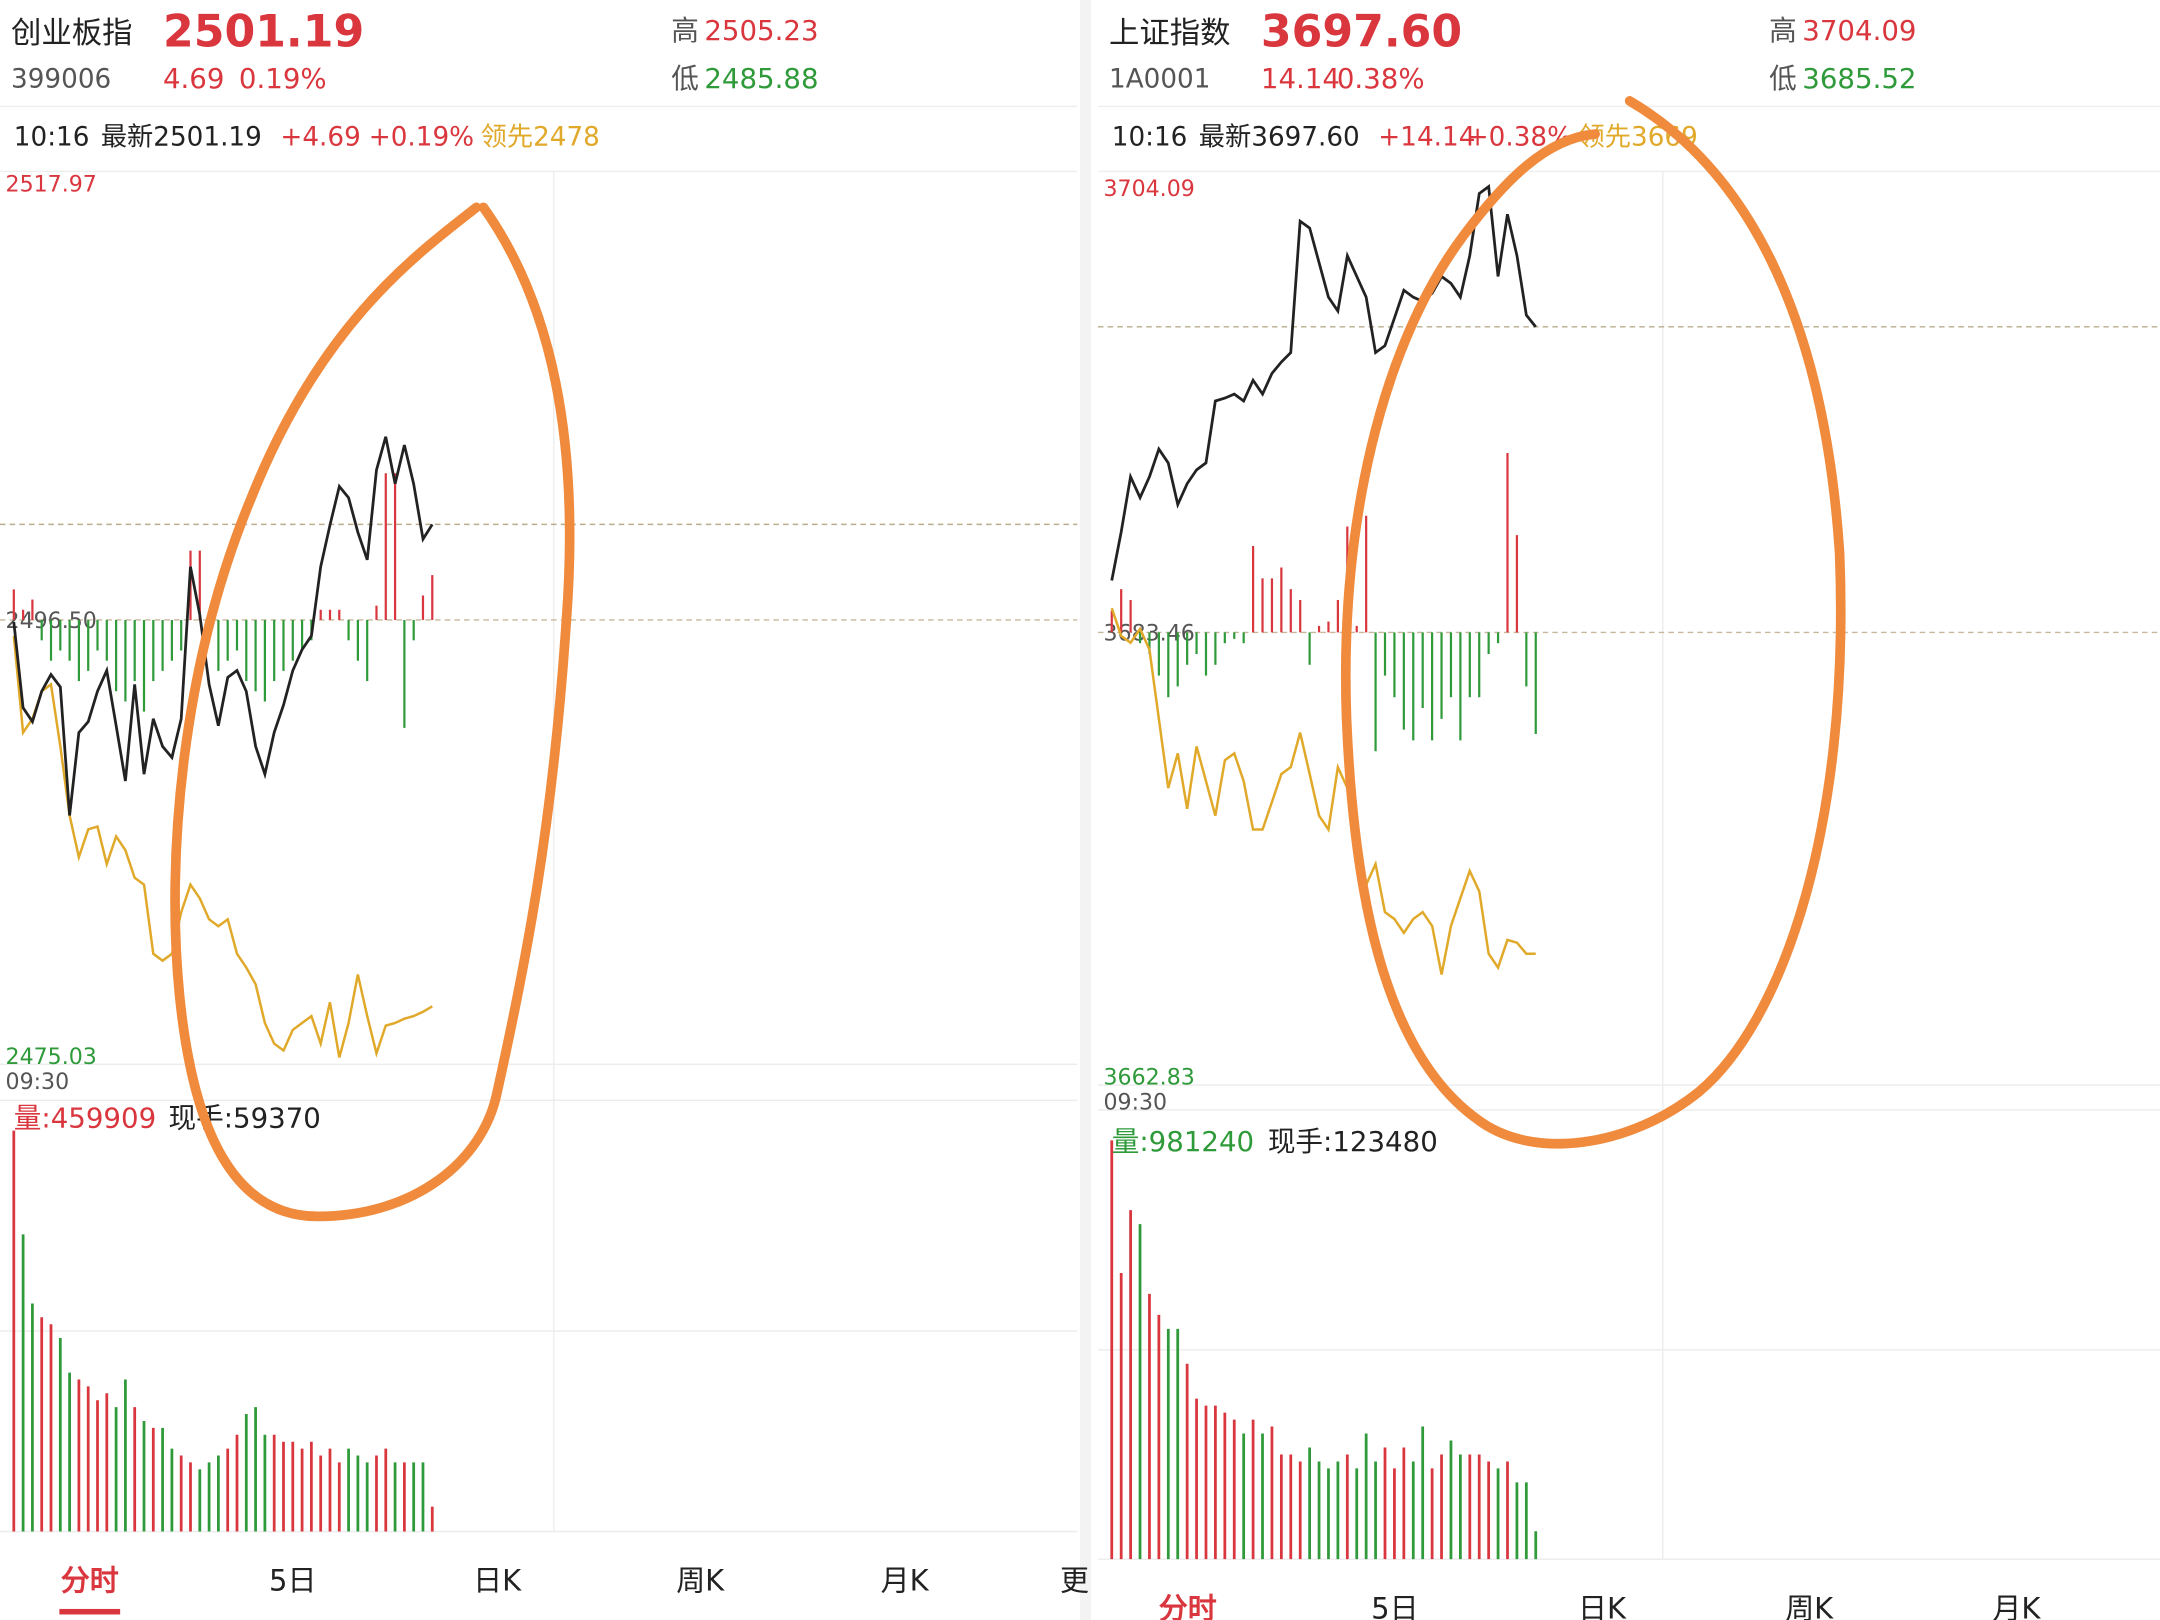 The height and width of the screenshot is (1620, 2160). Describe the element at coordinates (283, 78) in the screenshot. I see `price-change-pct: 0.19%` at that location.